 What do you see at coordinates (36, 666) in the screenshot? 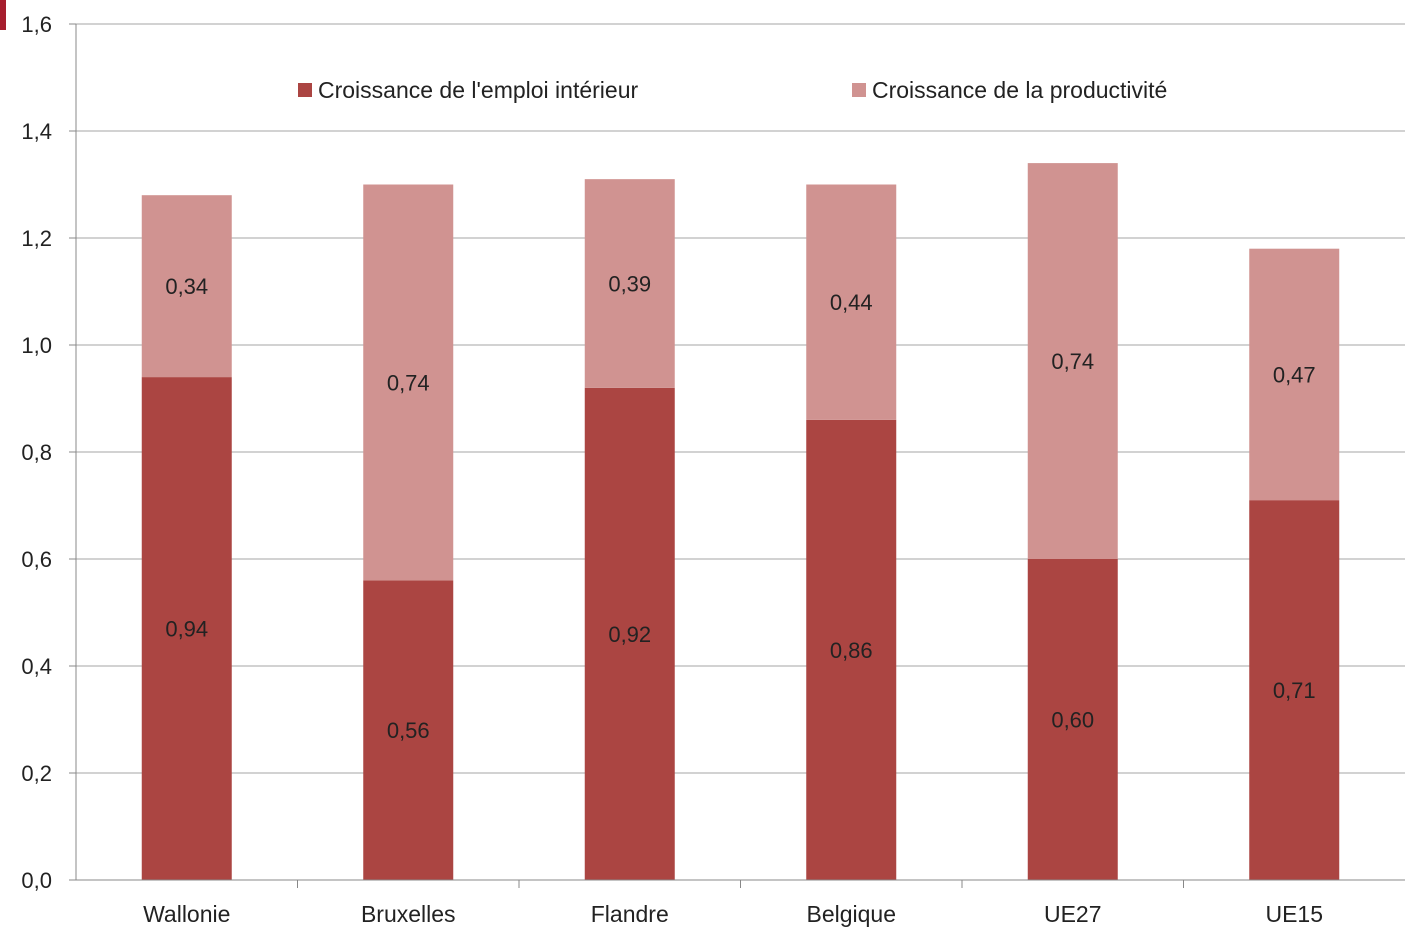
I see `y-tick-label: 0,4` at bounding box center [36, 666].